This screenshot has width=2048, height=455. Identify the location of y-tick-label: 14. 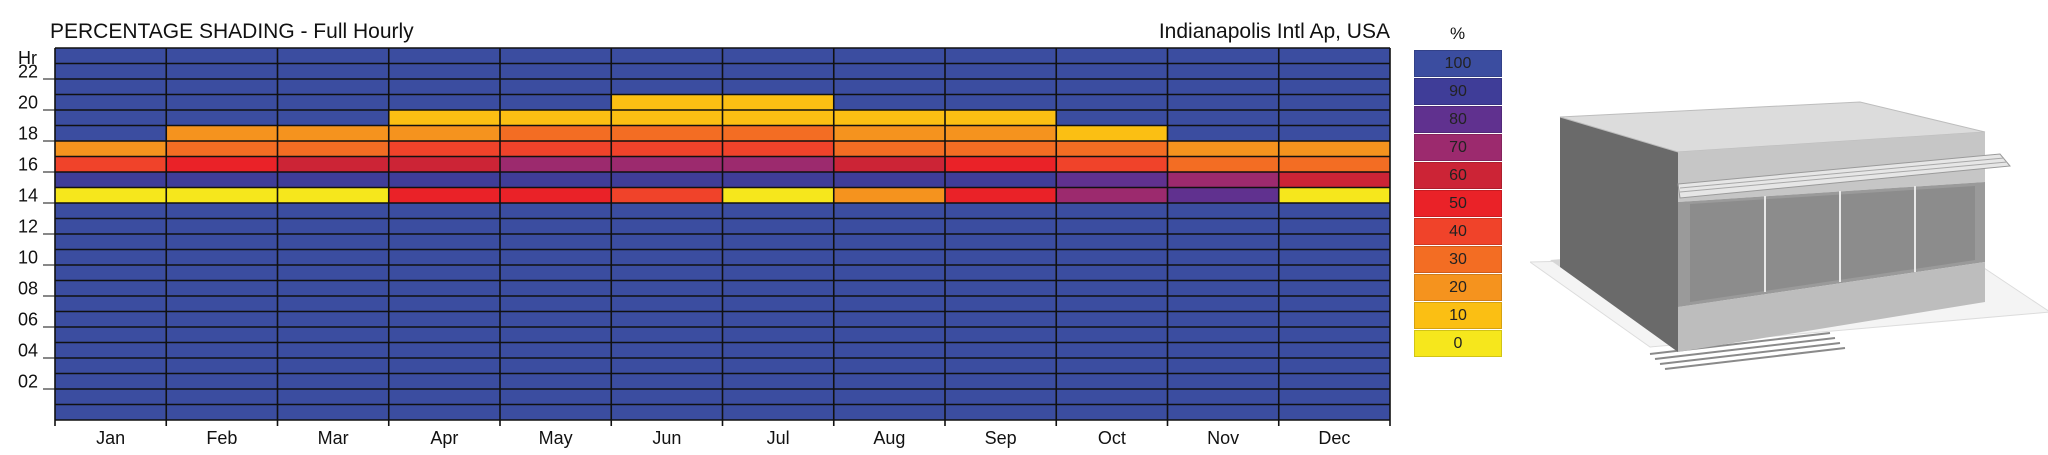
(28, 195).